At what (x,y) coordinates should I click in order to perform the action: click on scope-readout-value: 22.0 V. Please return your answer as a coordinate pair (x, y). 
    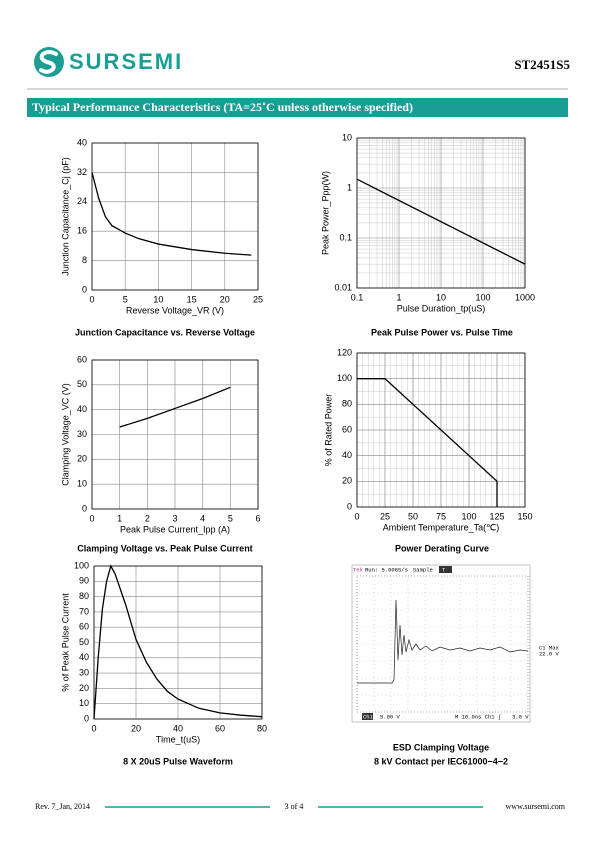
    Looking at the image, I should click on (549, 653).